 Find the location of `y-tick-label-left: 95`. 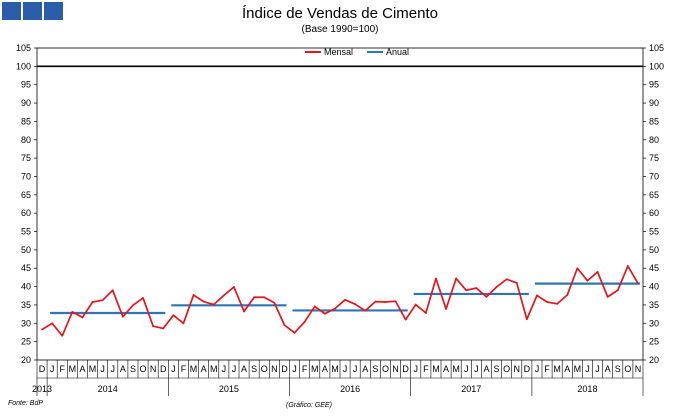

y-tick-label-left: 95 is located at coordinates (26, 85).